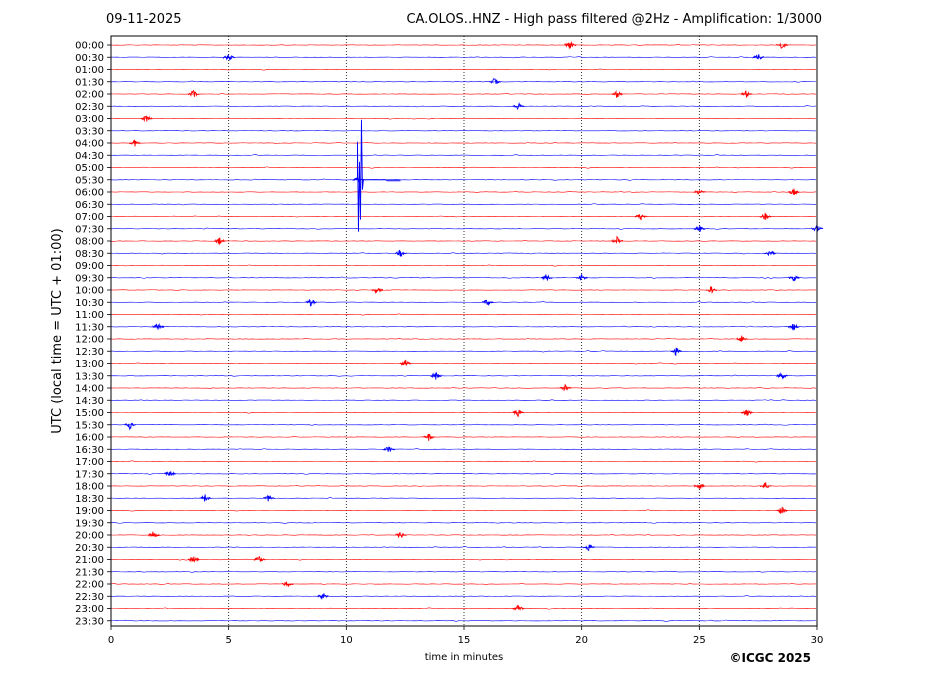 This screenshot has width=927, height=696. What do you see at coordinates (89, 291) in the screenshot?
I see `y-tick-label: 10:00` at bounding box center [89, 291].